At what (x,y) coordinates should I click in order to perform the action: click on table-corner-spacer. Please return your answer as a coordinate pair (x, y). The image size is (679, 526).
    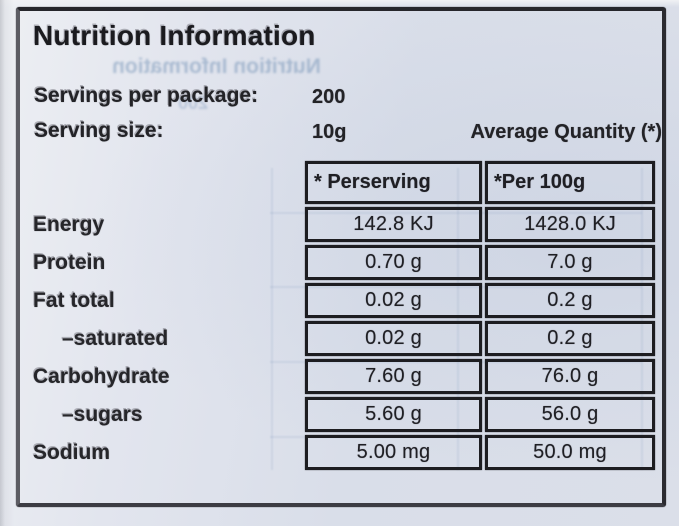
    Looking at the image, I should click on (167, 182).